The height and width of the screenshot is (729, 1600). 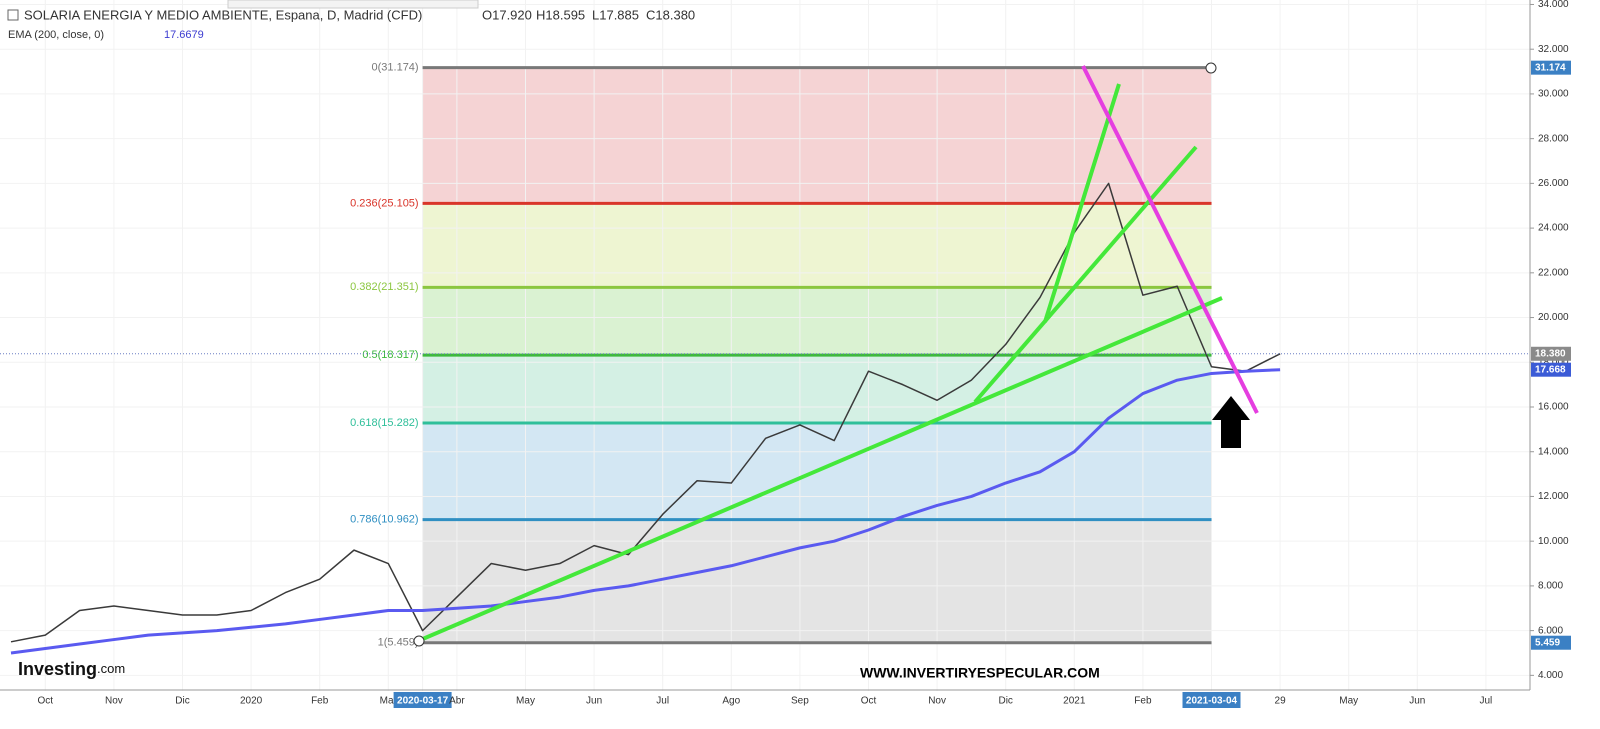 What do you see at coordinates (1281, 701) in the screenshot?
I see `x-tick-label: 29` at bounding box center [1281, 701].